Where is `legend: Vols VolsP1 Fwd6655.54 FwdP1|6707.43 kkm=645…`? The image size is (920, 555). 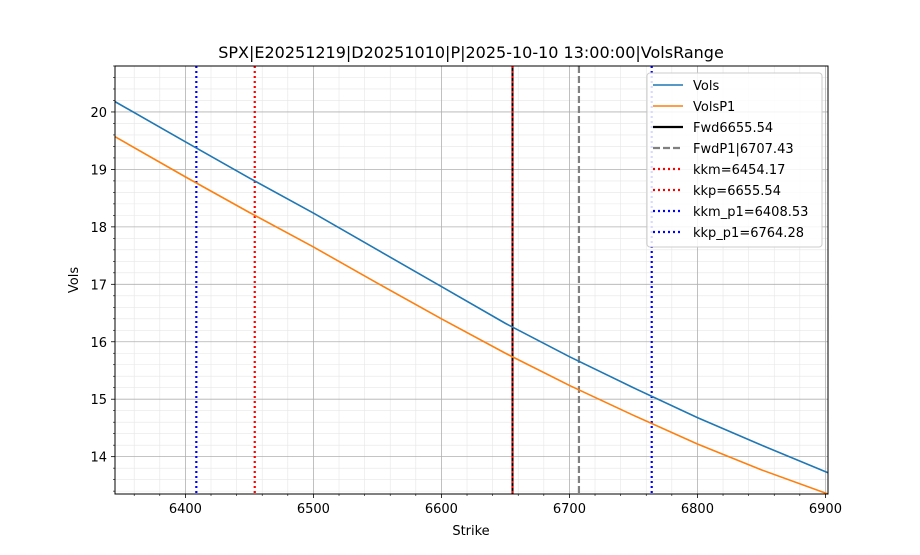 legend: Vols VolsP1 Fwd6655.54 FwdP1|6707.43 kkm=645… is located at coordinates (734, 160).